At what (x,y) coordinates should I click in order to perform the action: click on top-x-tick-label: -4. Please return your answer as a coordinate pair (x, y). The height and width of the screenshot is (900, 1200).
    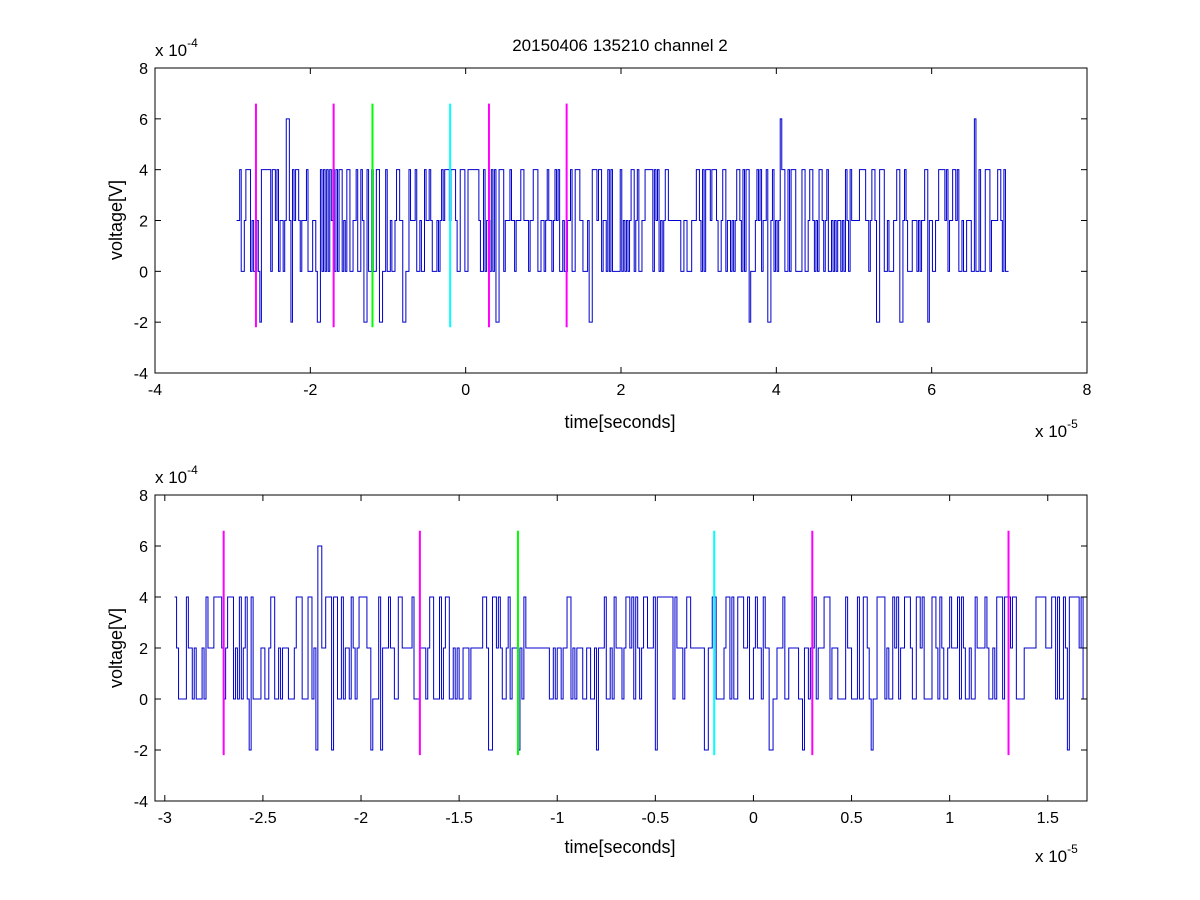
    Looking at the image, I should click on (155, 390).